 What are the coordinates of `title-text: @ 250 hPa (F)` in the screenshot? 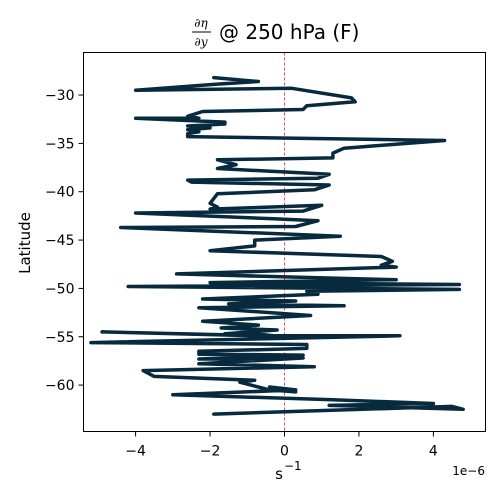 It's located at (289, 32).